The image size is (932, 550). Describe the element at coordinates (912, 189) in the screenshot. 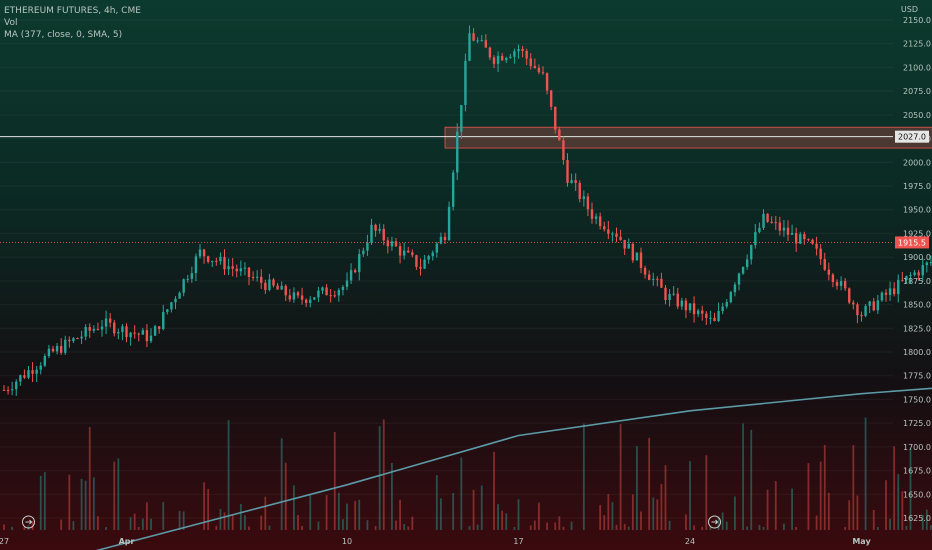

I see `price-badges: 2027.0 1915.5` at that location.